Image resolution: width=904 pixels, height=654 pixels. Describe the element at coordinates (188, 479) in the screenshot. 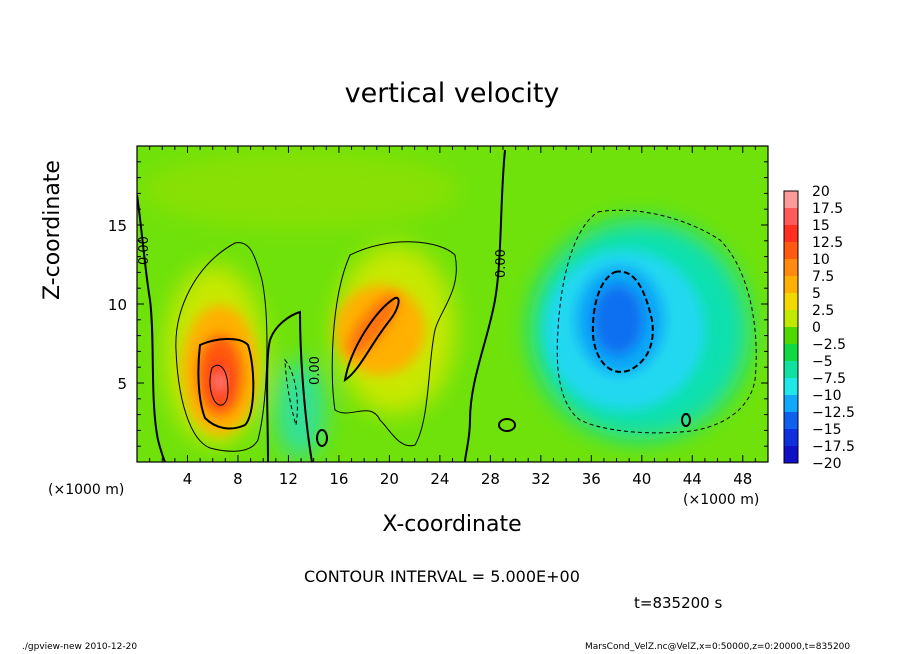

I see `x-tick-label: 4` at that location.